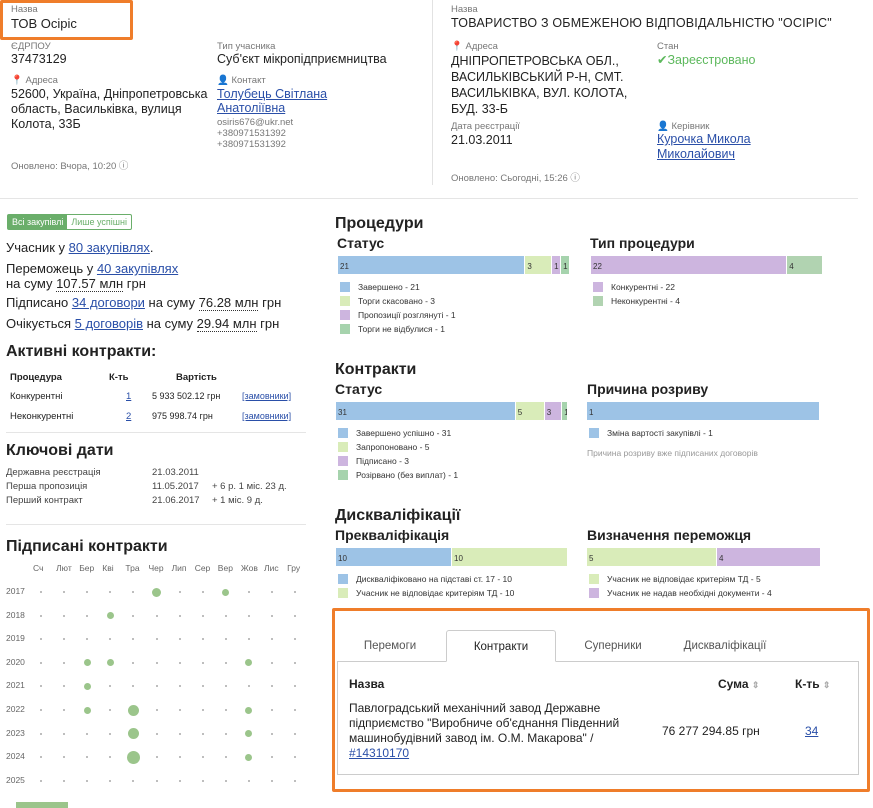 Image resolution: width=873 pixels, height=808 pixels. I want to click on header-bottom-divider, so click(429, 198).